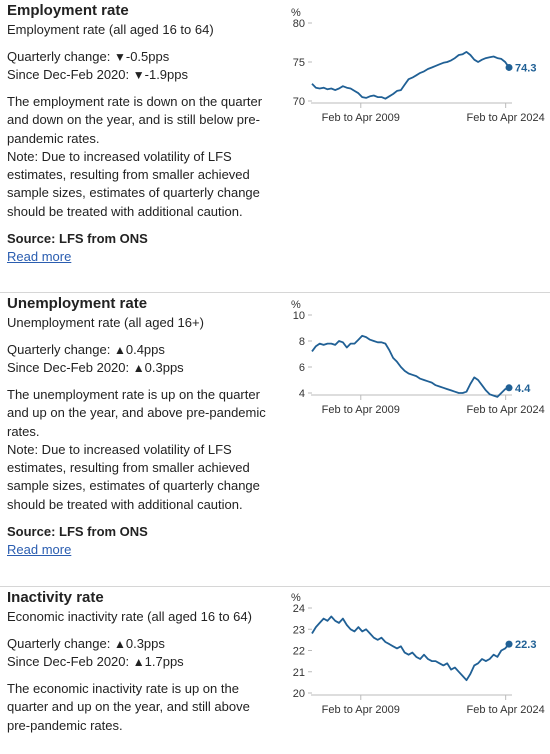  What do you see at coordinates (77, 303) in the screenshot?
I see `panel-title: Unemployment rate` at bounding box center [77, 303].